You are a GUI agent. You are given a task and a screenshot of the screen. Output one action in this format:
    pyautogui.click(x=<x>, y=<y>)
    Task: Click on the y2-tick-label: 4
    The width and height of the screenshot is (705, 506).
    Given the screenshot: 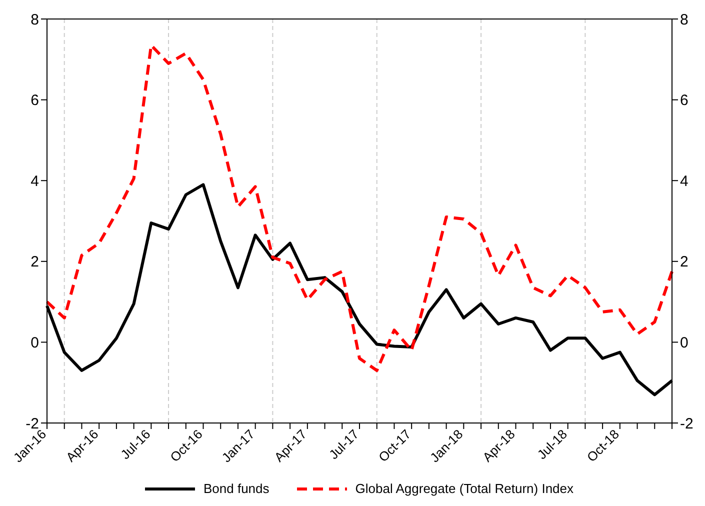 What is the action you would take?
    pyautogui.click(x=684, y=181)
    